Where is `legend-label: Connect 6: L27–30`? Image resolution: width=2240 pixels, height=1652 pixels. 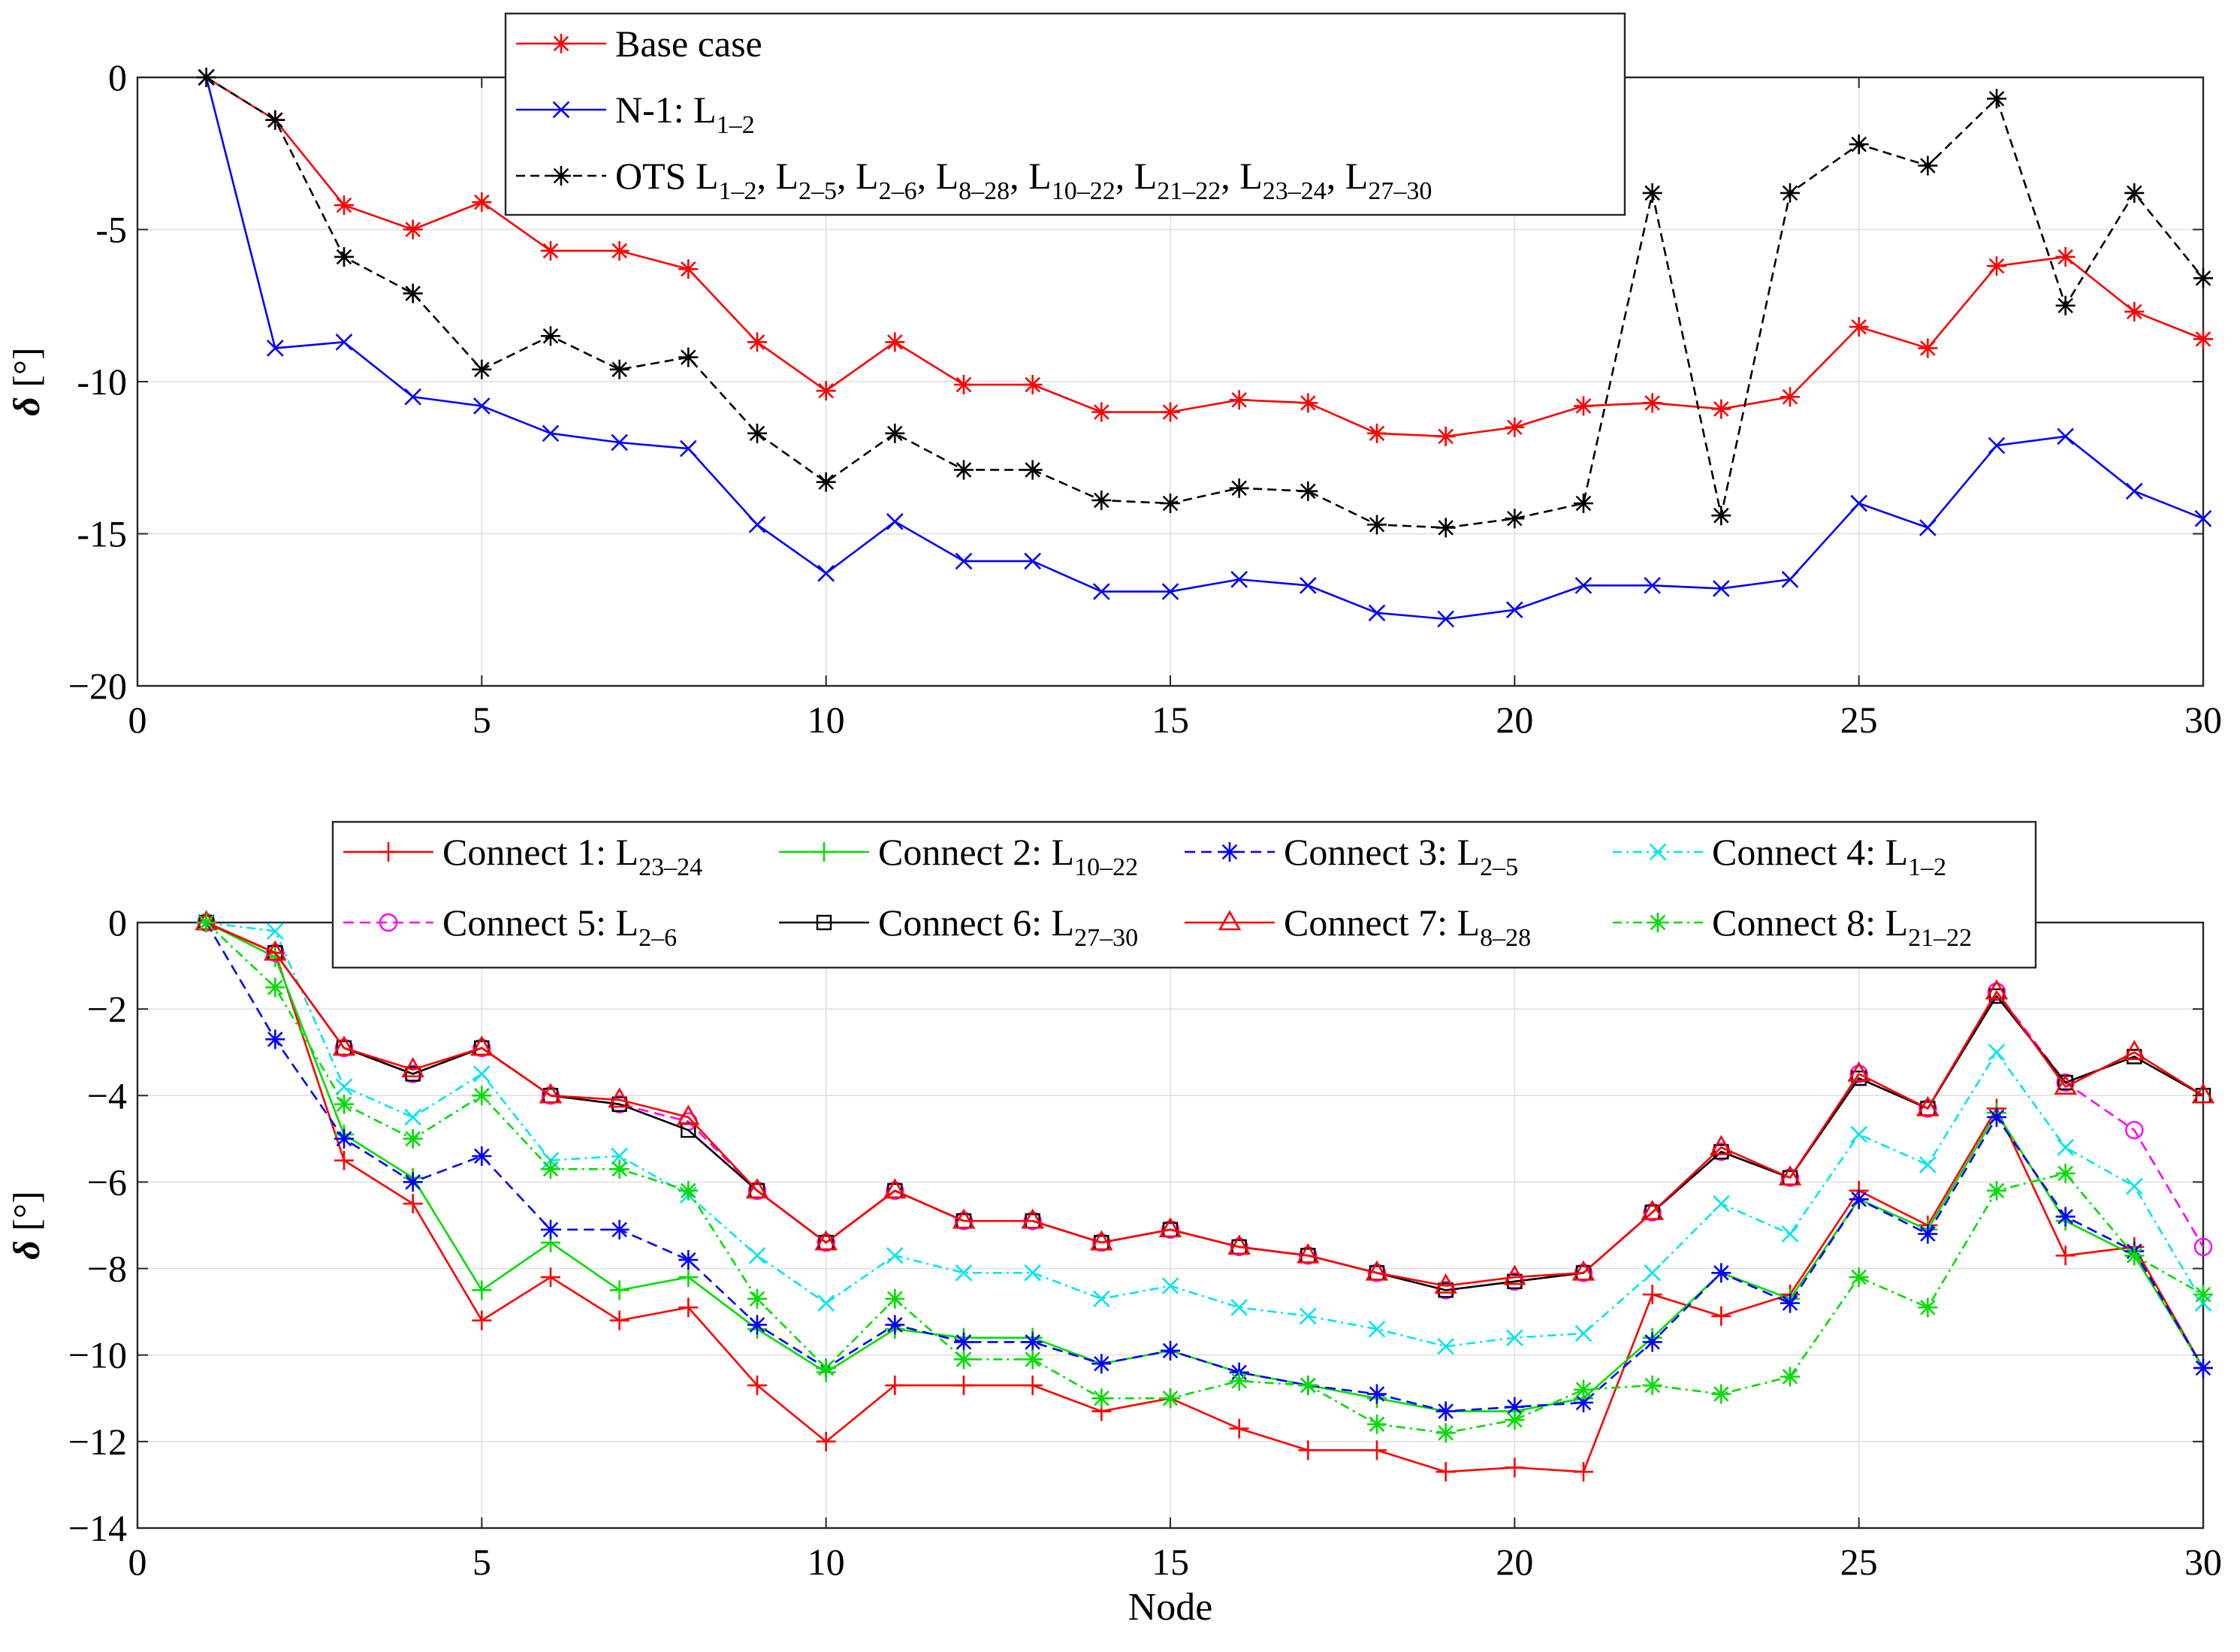
legend-label: Connect 6: L27–30 is located at coordinates (1008, 927).